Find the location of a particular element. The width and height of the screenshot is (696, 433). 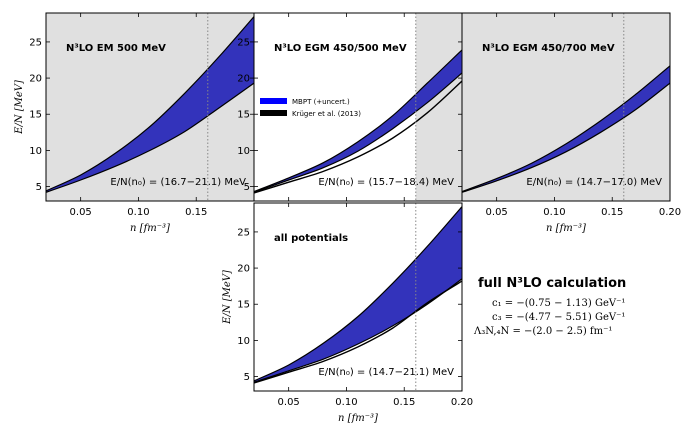

legend-swatch-kruger is located at coordinates (273, 113).